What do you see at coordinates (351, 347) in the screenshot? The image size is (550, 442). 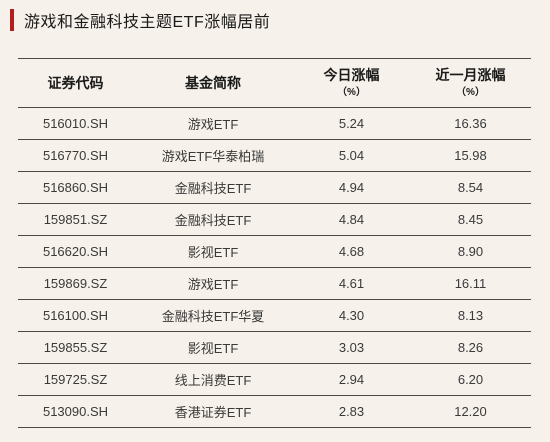 I see `cell-today: 3.03` at bounding box center [351, 347].